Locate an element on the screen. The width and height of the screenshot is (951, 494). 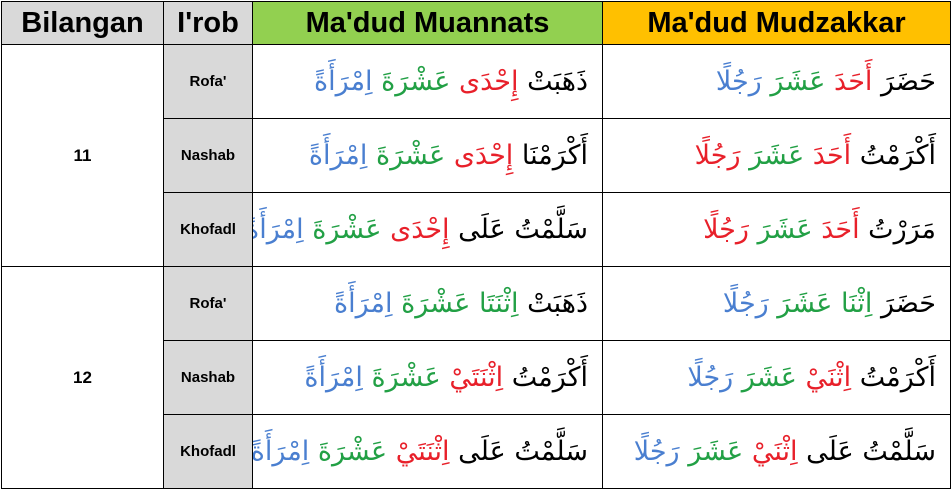
arabic-cell: أَكْرَمْتُ أَحَدَ عَشَرَ رَجُلًا is located at coordinates (776, 155).